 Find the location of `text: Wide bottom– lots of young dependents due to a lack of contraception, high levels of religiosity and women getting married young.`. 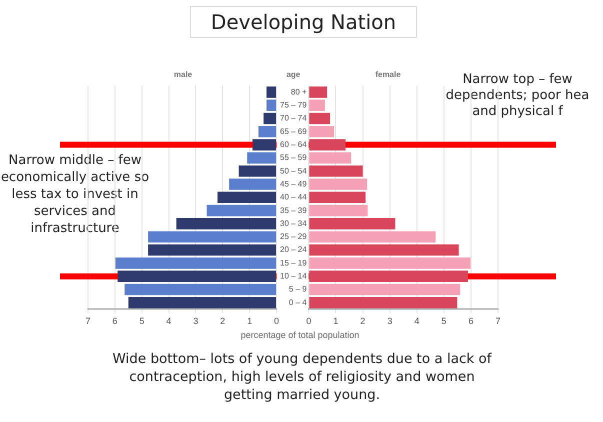

text: Wide bottom– lots of young dependents due to a lack of contraception, high levels of religiosity and women getting married young. is located at coordinates (302, 377).